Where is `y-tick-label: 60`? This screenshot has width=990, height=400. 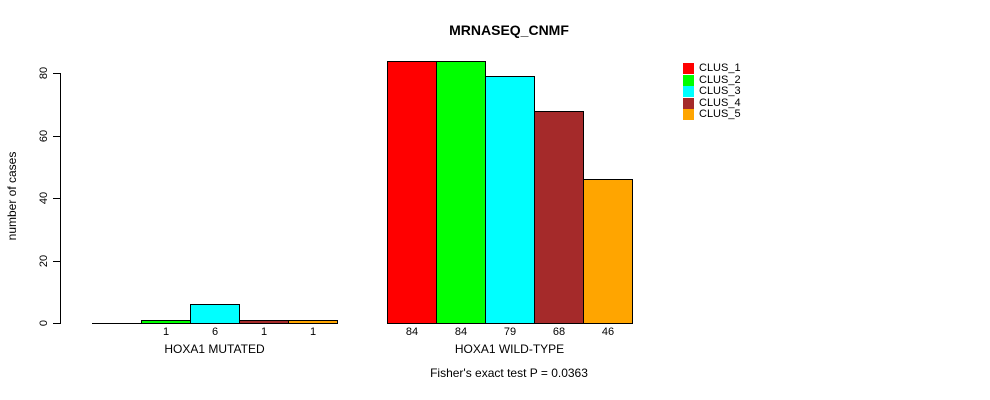
y-tick-label: 60 is located at coordinates (44, 136).